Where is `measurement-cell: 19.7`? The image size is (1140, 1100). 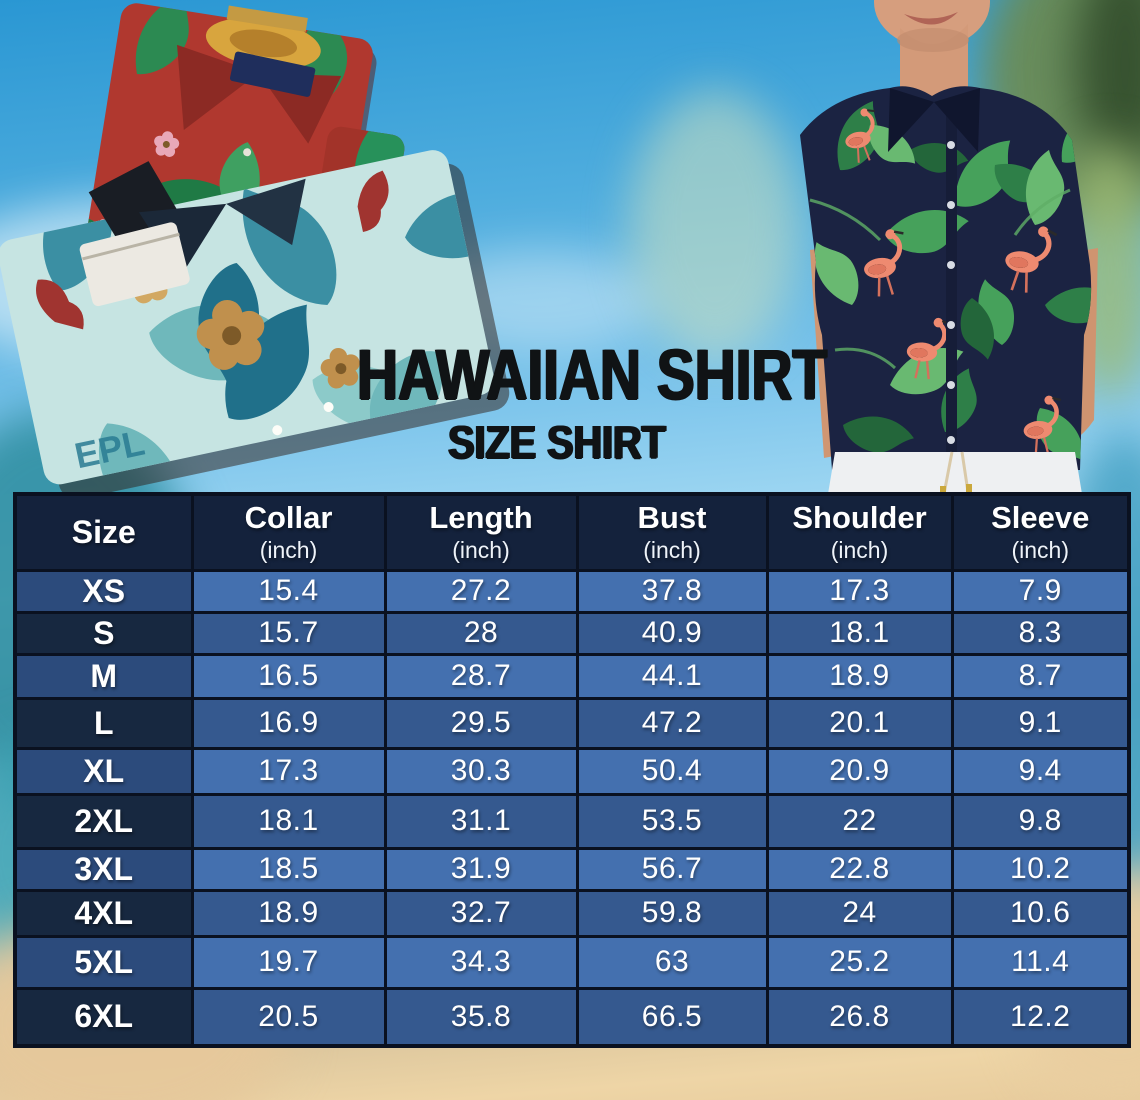 measurement-cell: 19.7 is located at coordinates (288, 962).